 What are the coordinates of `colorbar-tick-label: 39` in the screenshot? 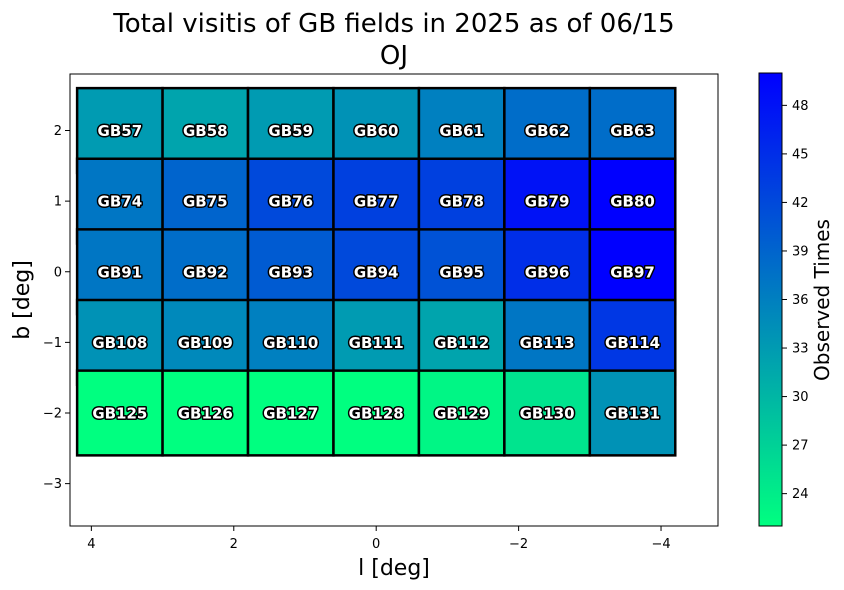 It's located at (800, 251).